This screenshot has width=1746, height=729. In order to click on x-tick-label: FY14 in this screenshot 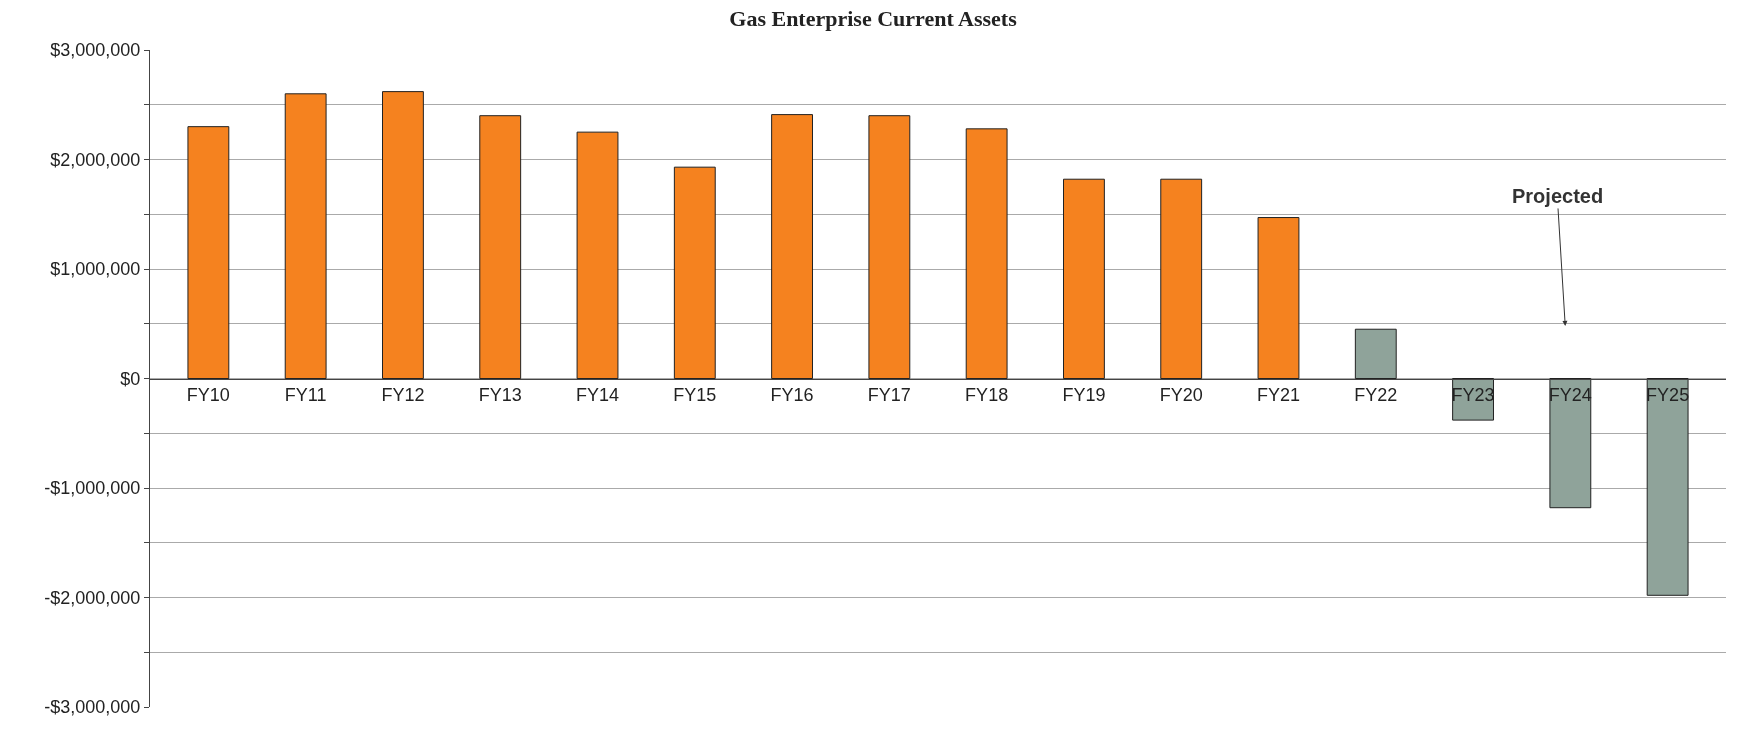, I will do `click(597, 395)`.